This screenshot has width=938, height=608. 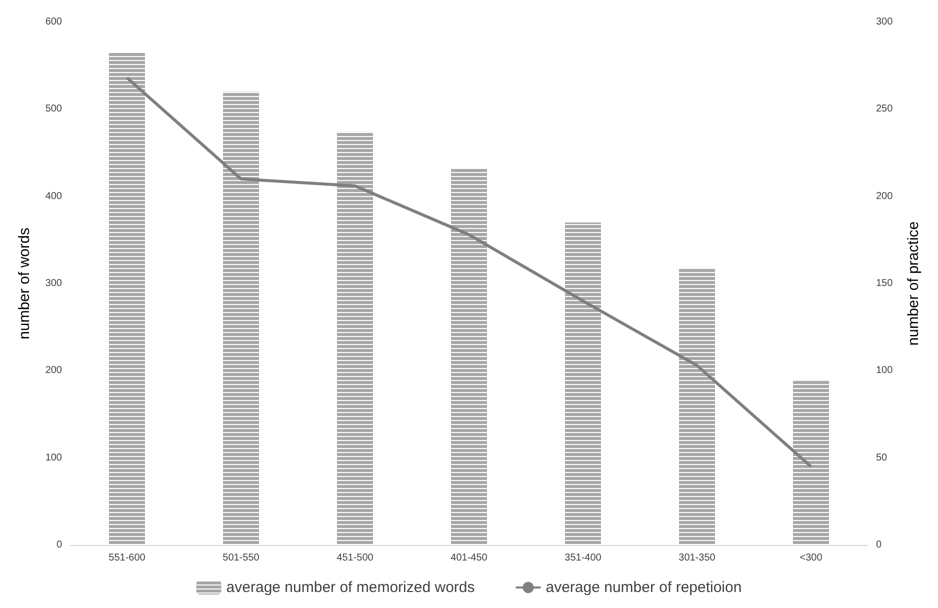 I want to click on x-tick-label: 451-500, so click(x=355, y=558).